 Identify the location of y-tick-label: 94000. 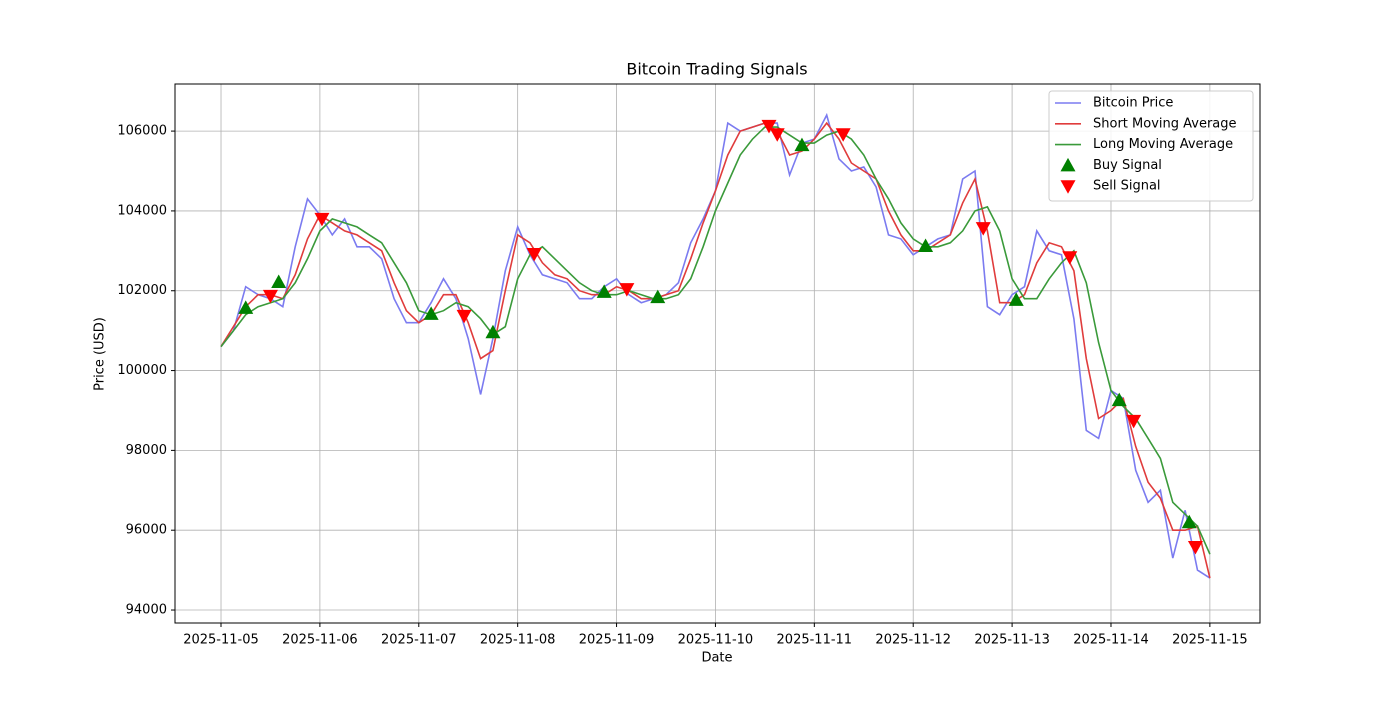
(146, 610).